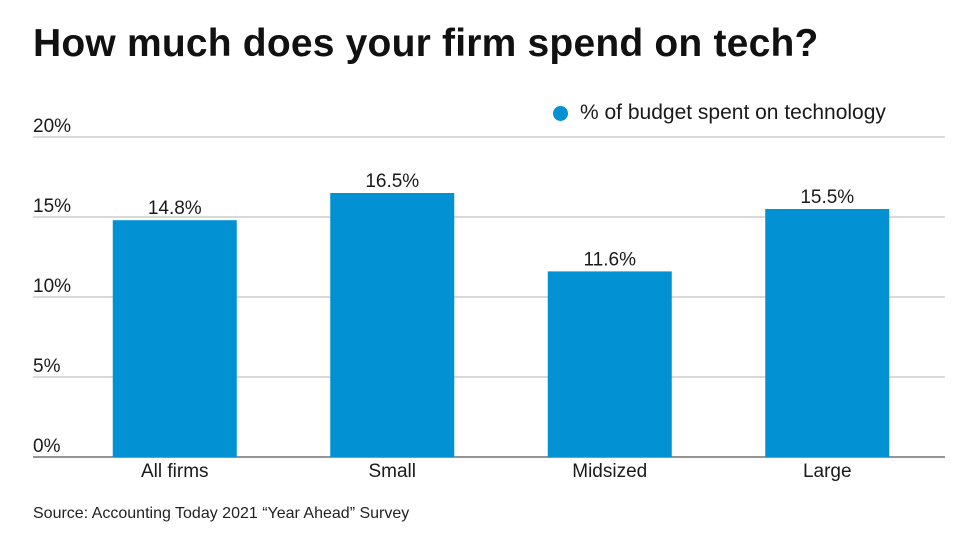  I want to click on x-tick-label: Midsized, so click(609, 471).